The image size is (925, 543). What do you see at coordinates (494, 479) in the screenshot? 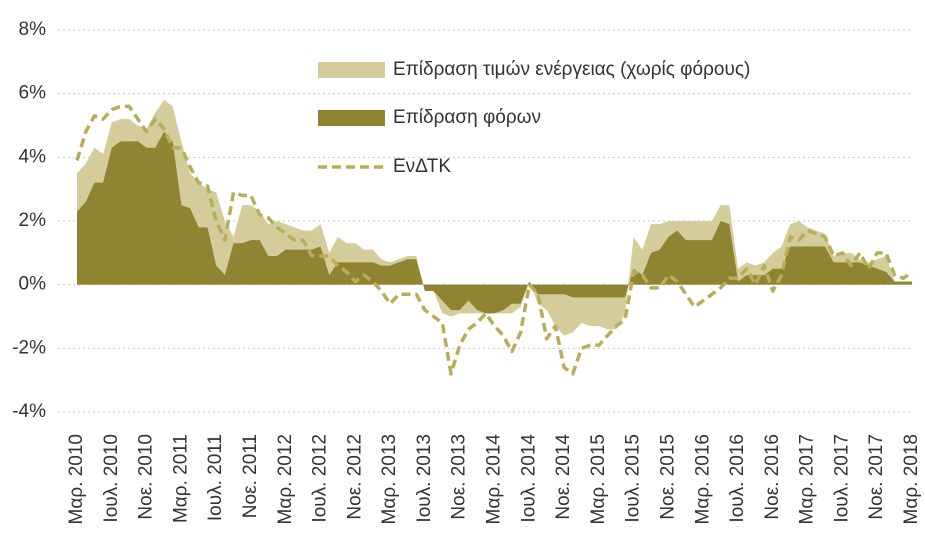
I see `x-tick-label: Μαρ. 2014` at bounding box center [494, 479].